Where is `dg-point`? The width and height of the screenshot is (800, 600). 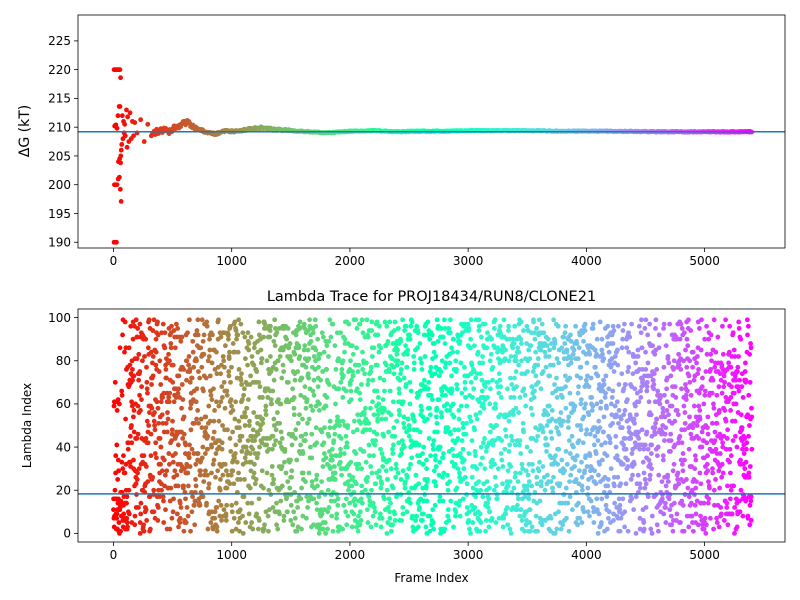
dg-point is located at coordinates (119, 177).